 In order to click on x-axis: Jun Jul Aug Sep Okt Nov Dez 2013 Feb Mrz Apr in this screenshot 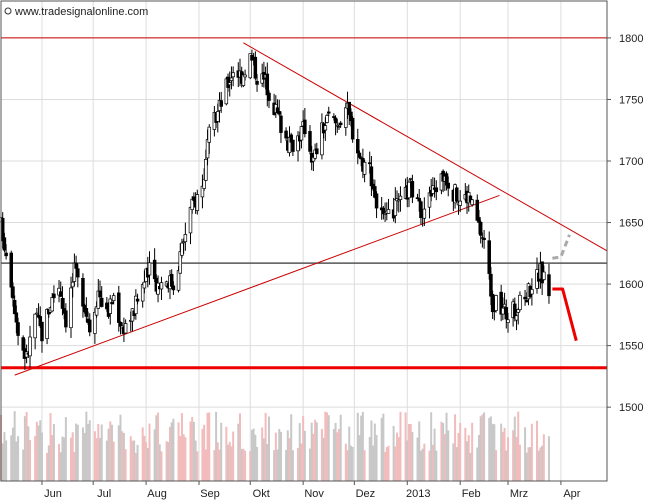, I will do `click(311, 490)`.